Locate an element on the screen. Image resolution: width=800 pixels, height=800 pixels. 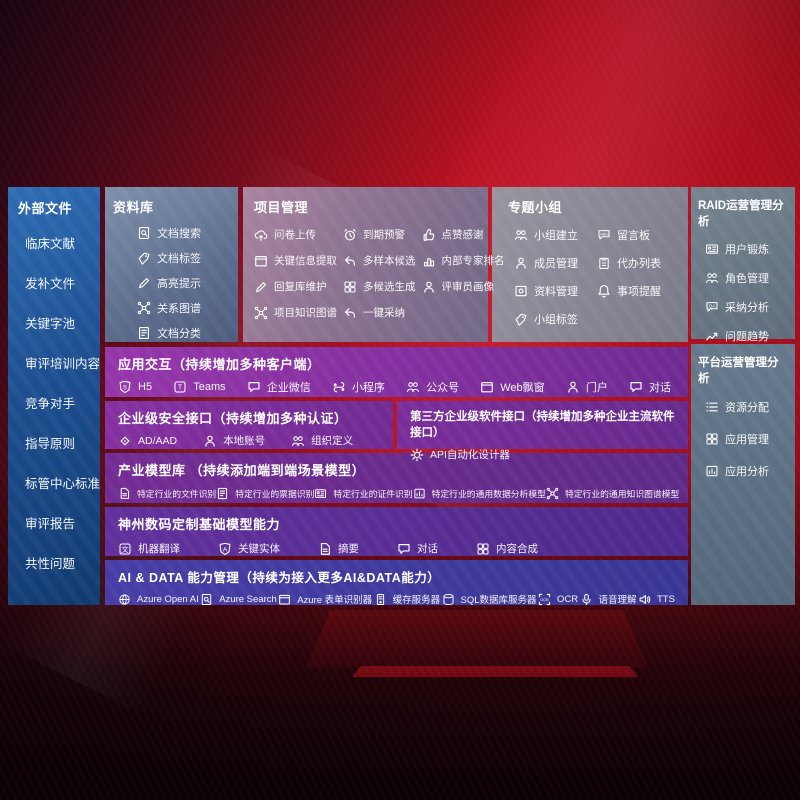
org-define-icon is located at coordinates (298, 441).